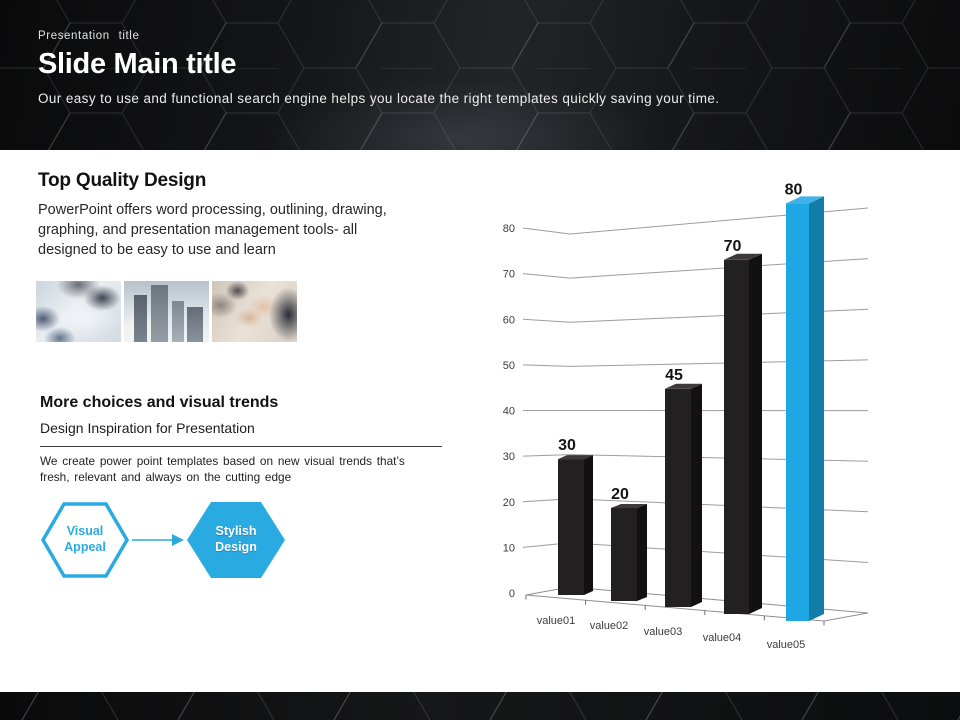 The image size is (960, 720). I want to click on chart-ytick-label: 40, so click(509, 412).